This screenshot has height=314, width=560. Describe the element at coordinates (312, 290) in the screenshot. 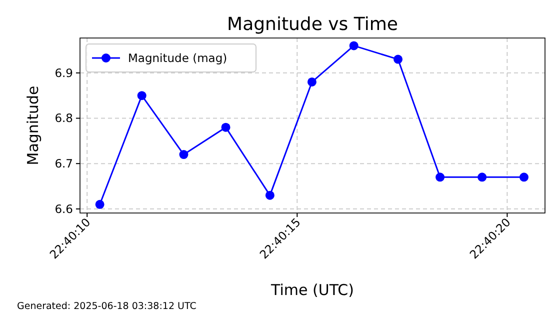

I see `x-axis-title: Time (UTC)` at that location.